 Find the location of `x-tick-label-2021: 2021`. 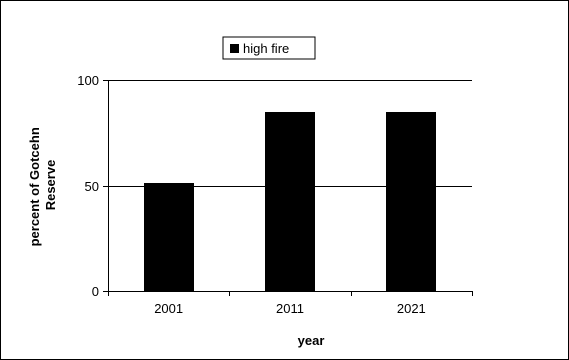

x-tick-label-2021: 2021 is located at coordinates (411, 308).